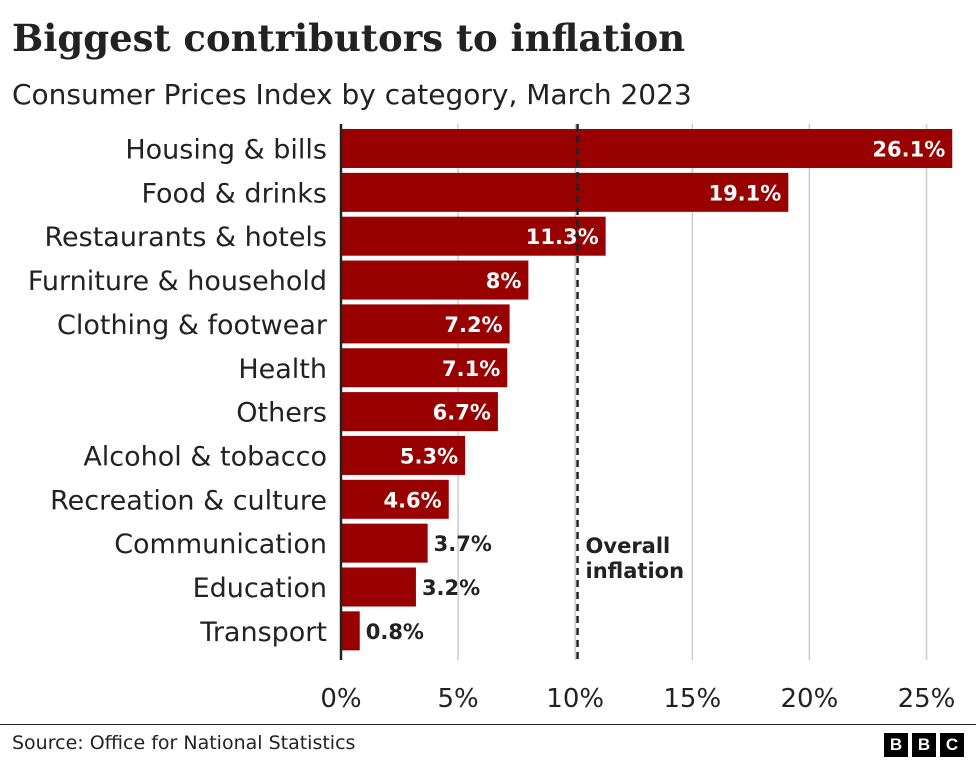 The image size is (976, 762). Describe the element at coordinates (927, 699) in the screenshot. I see `x-tick-label: 25%` at that location.